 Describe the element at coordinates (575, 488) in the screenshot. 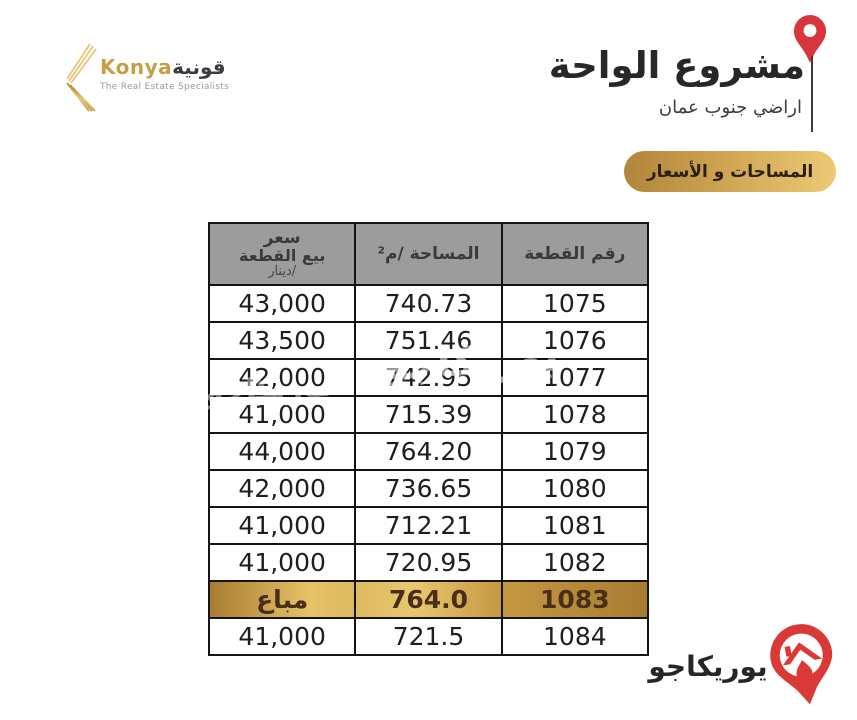

I see `cell-plot: 1080` at that location.